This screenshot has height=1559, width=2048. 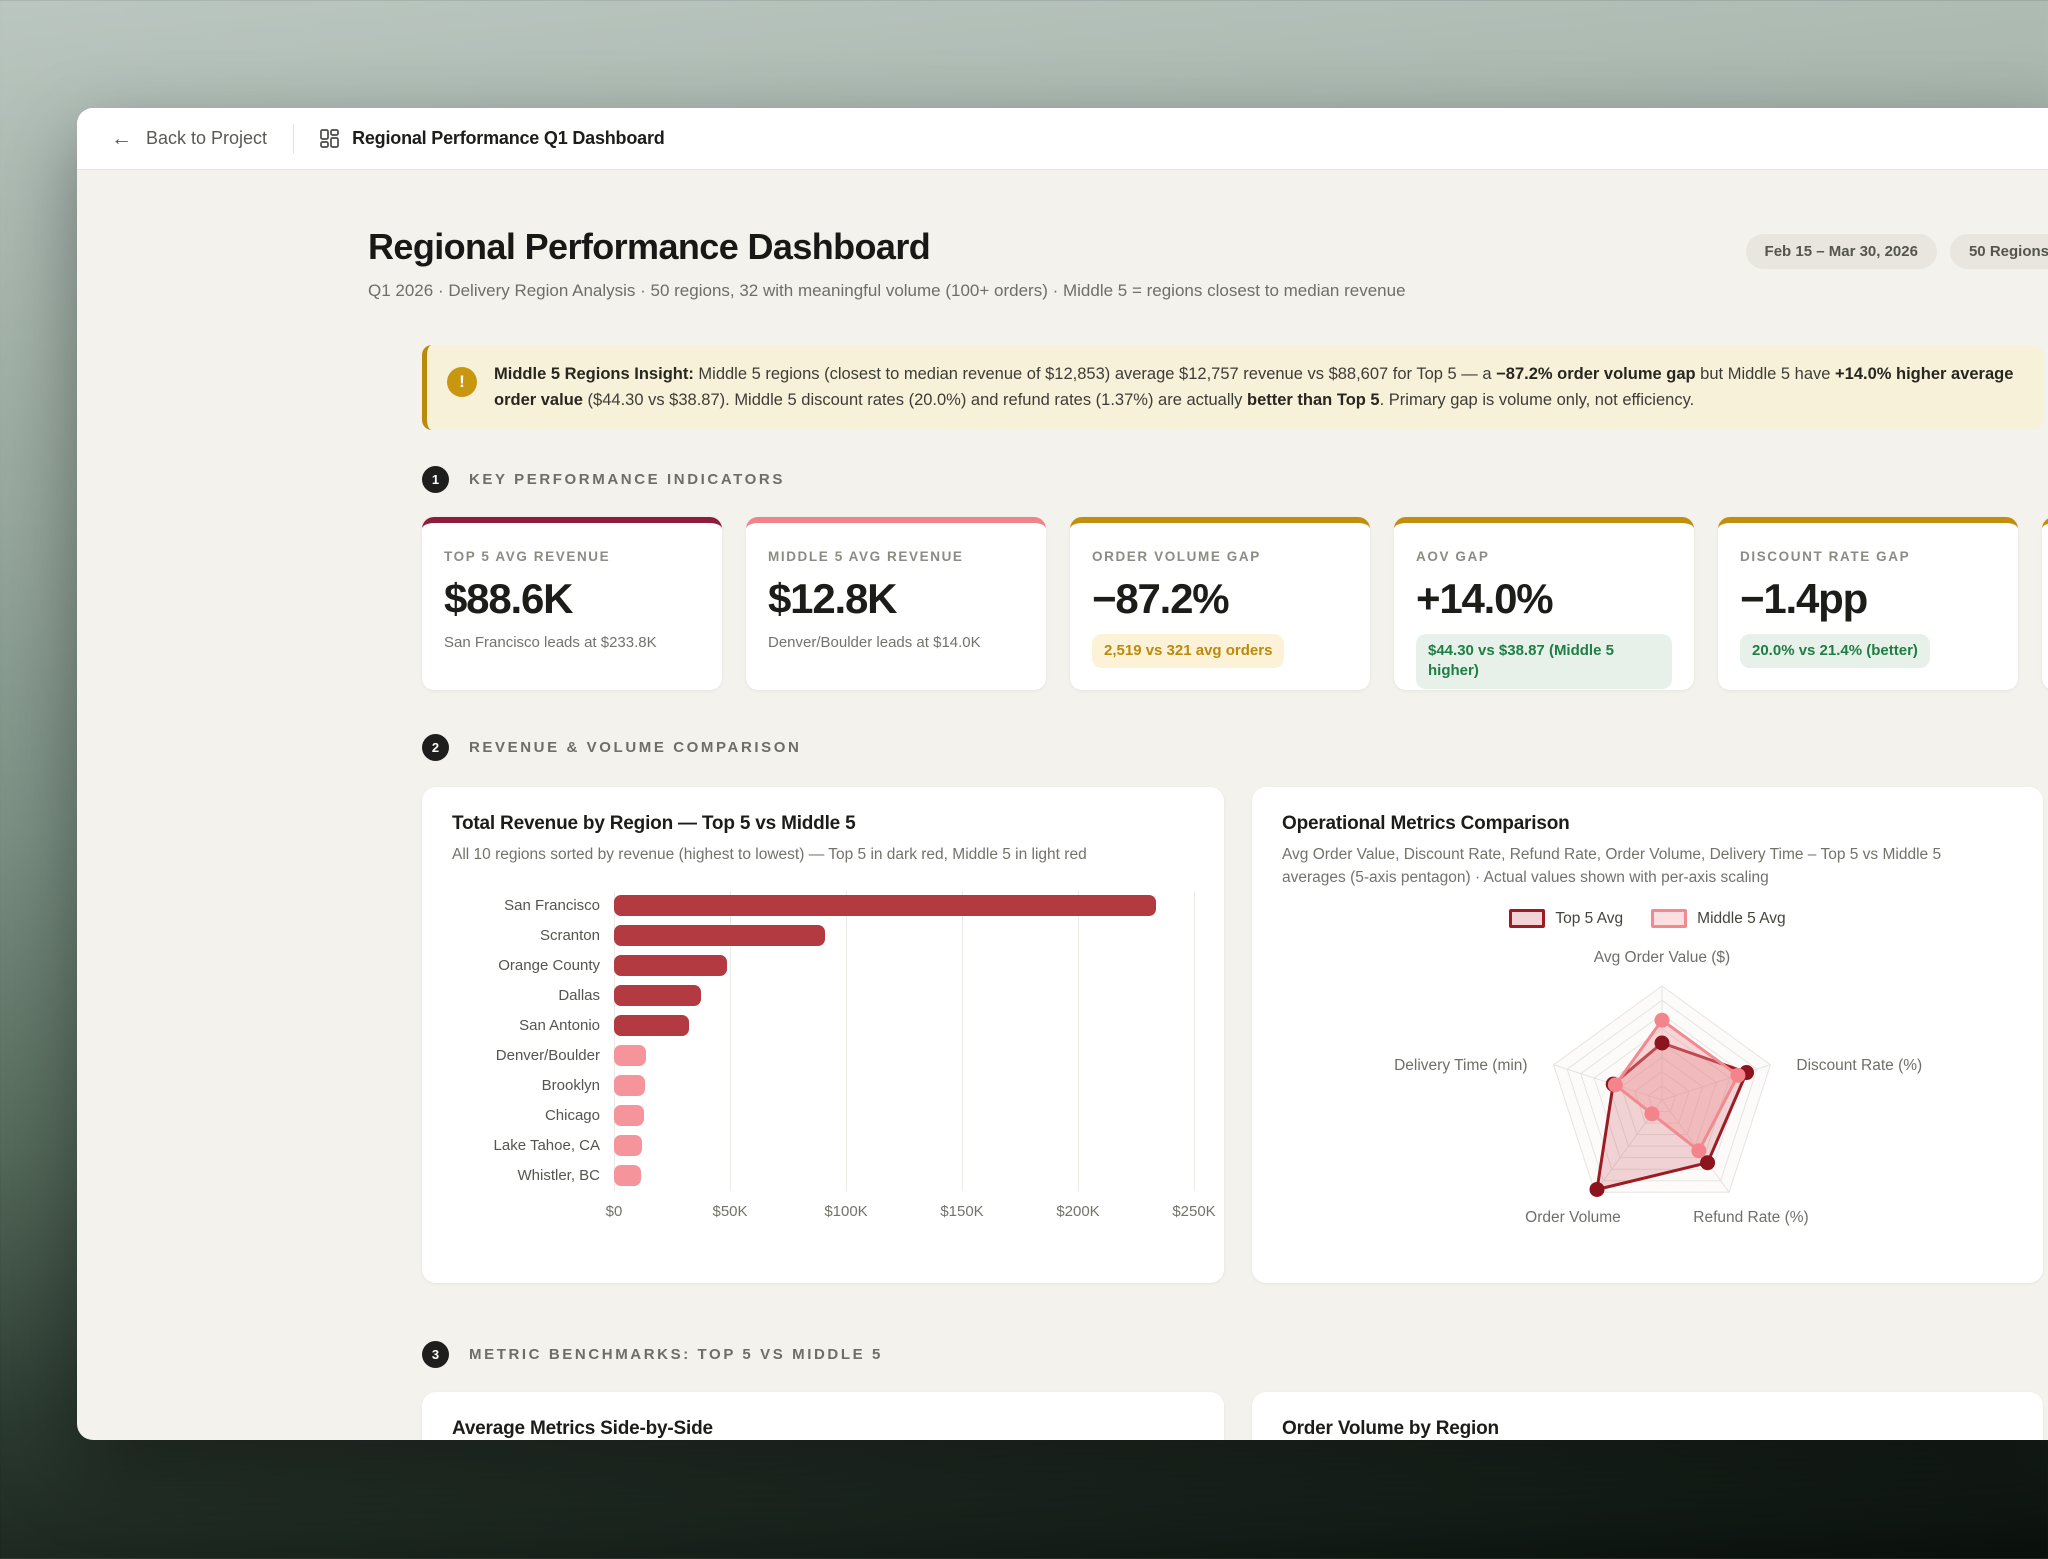 I want to click on kpi-subtext: San Francisco leads at $233.8K, so click(x=550, y=643).